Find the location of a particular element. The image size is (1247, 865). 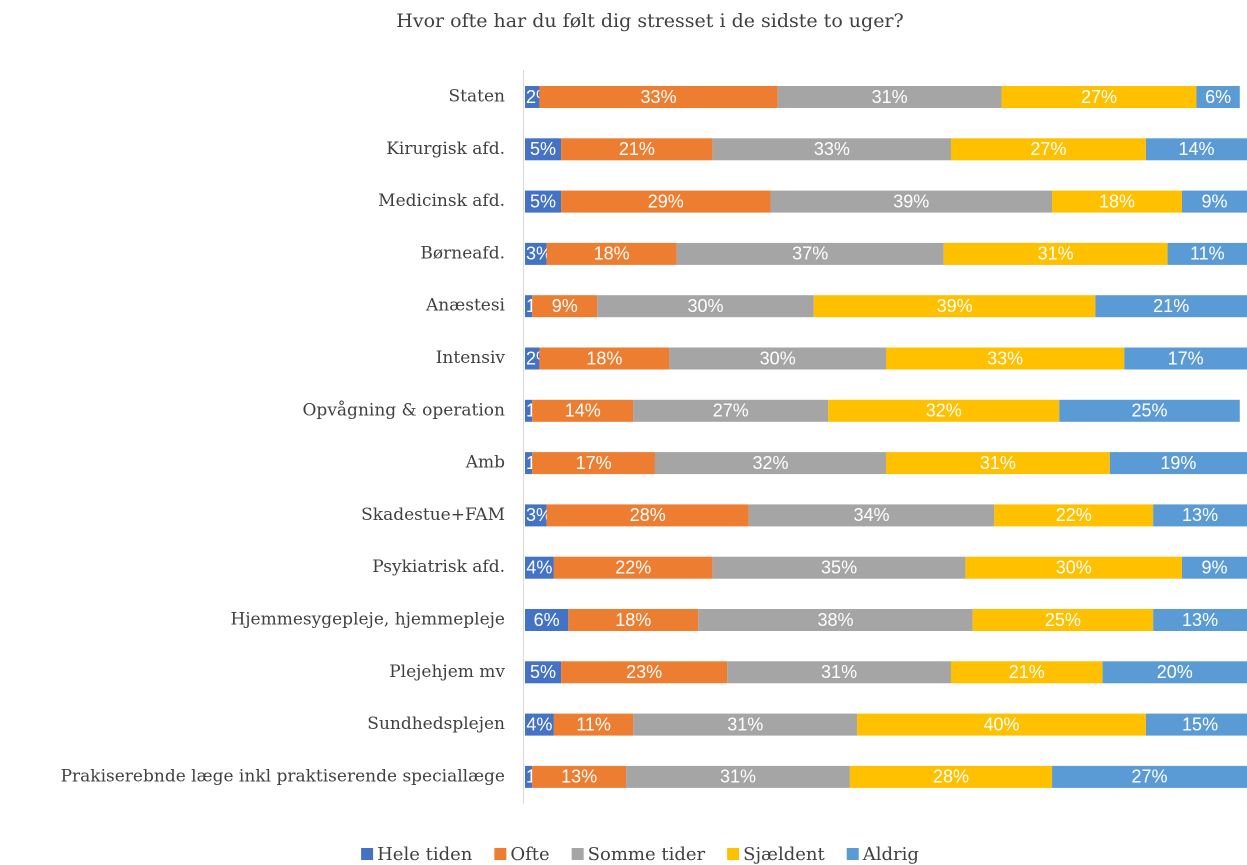

category-label: Hjemmesygepleje, hjemmepleje is located at coordinates (367, 620).